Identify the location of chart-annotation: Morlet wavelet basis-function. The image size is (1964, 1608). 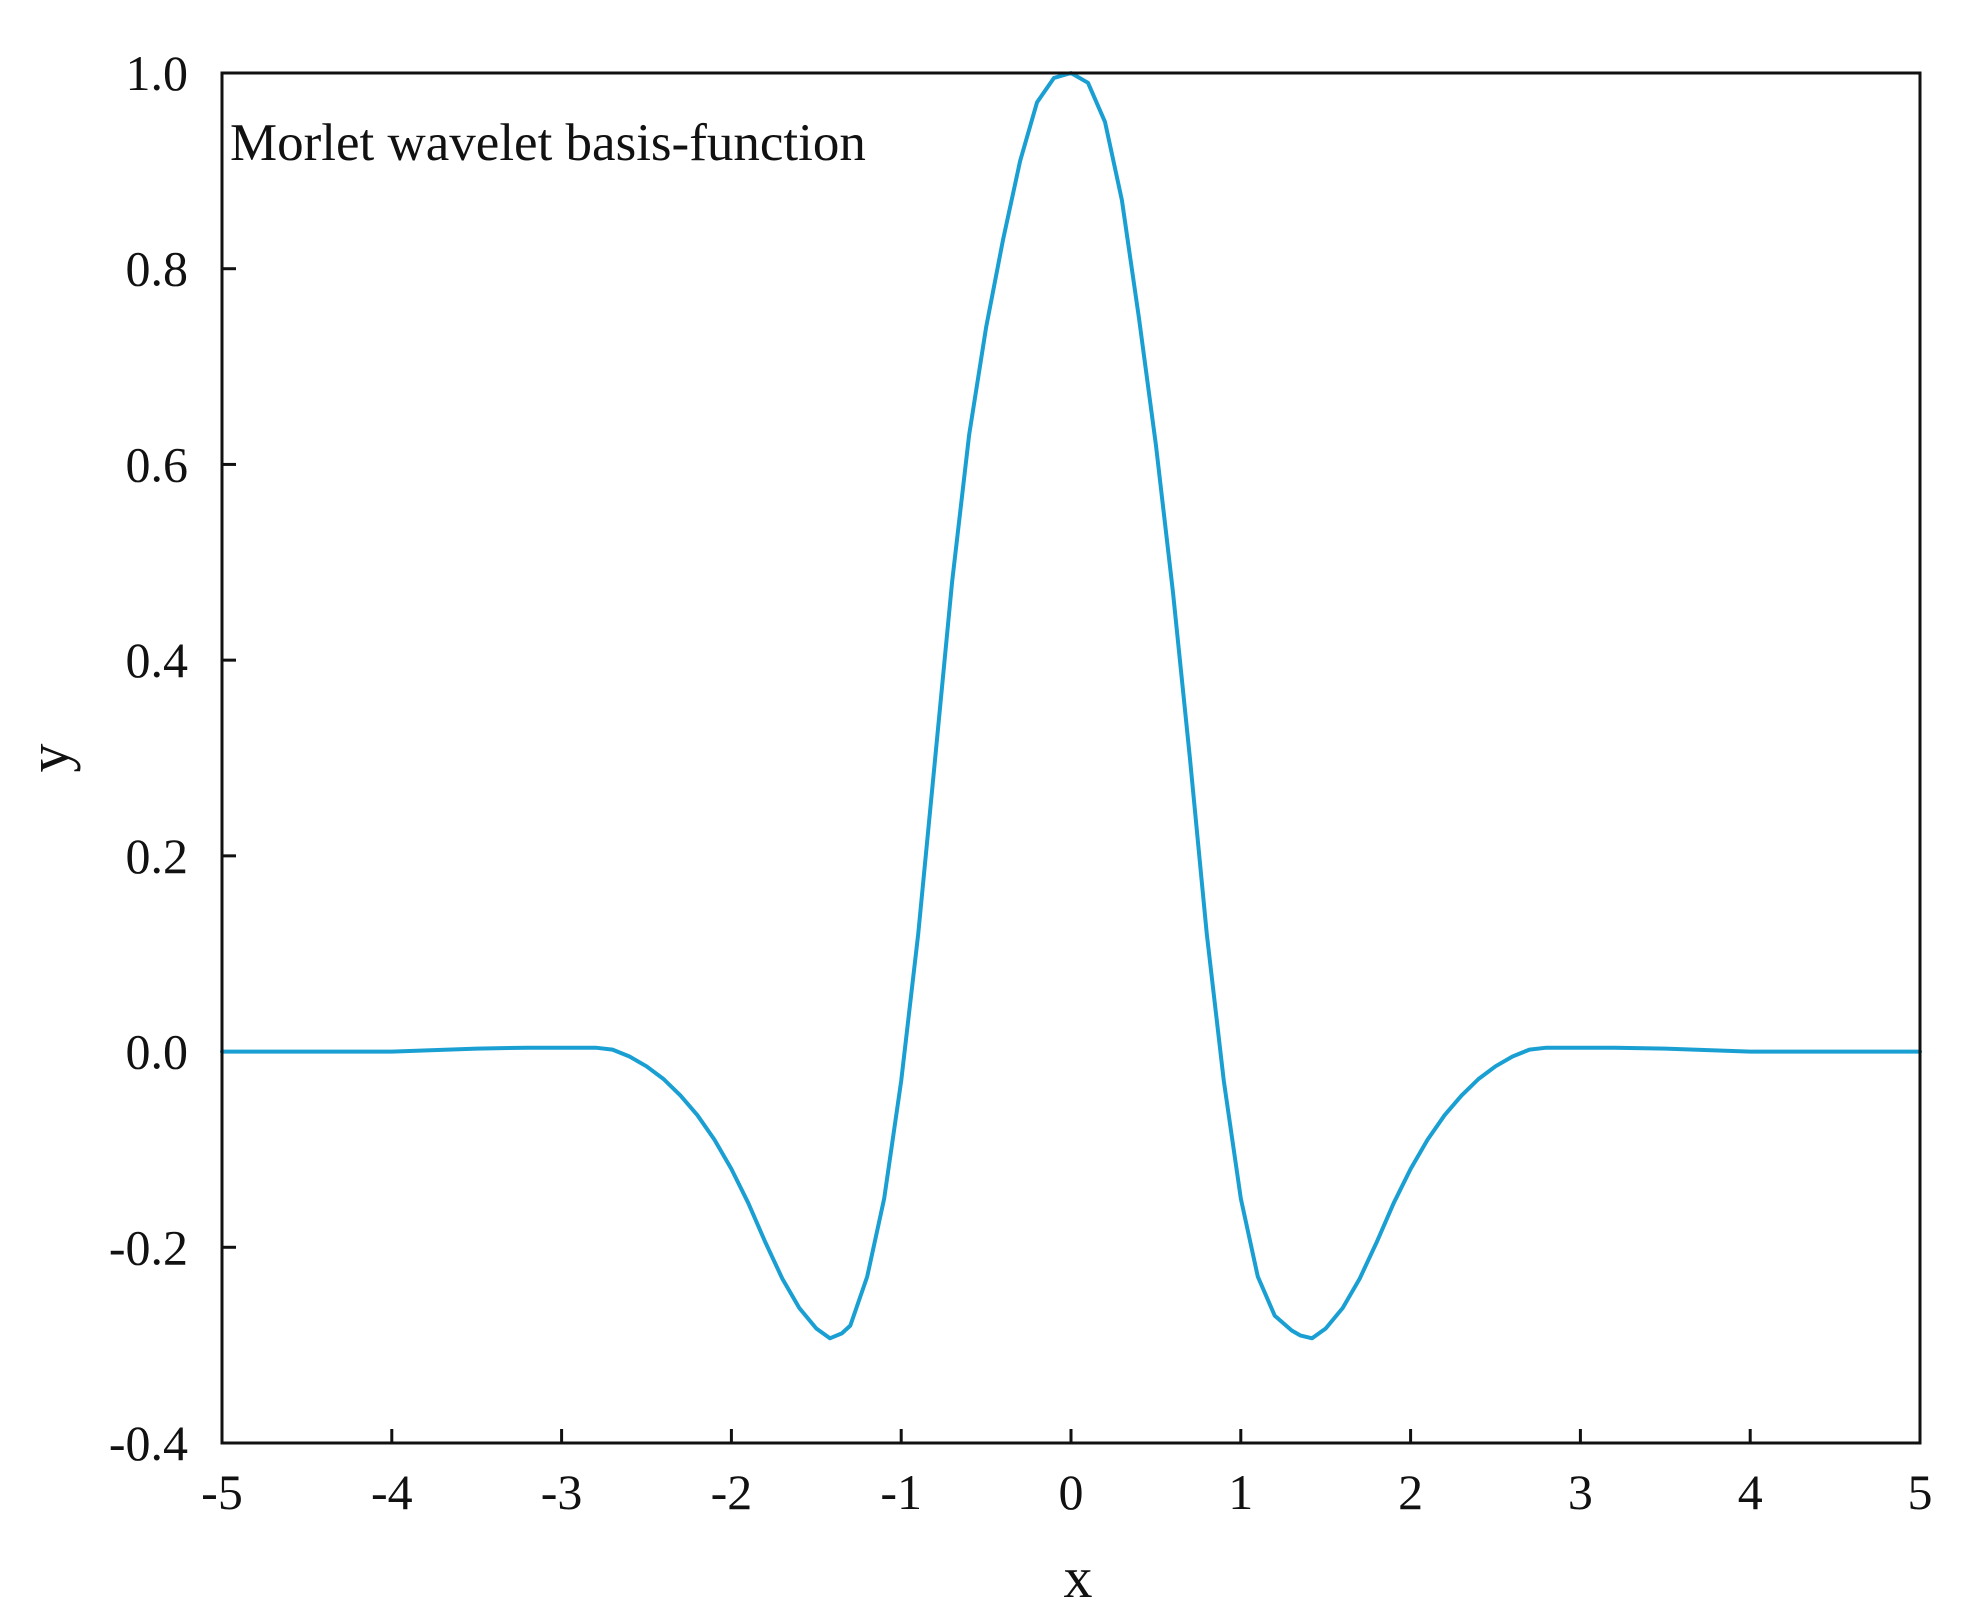
(548, 143).